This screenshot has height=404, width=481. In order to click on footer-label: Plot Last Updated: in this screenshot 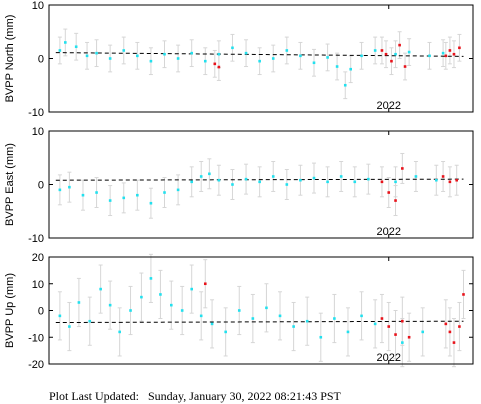, I will do `click(94, 396)`.